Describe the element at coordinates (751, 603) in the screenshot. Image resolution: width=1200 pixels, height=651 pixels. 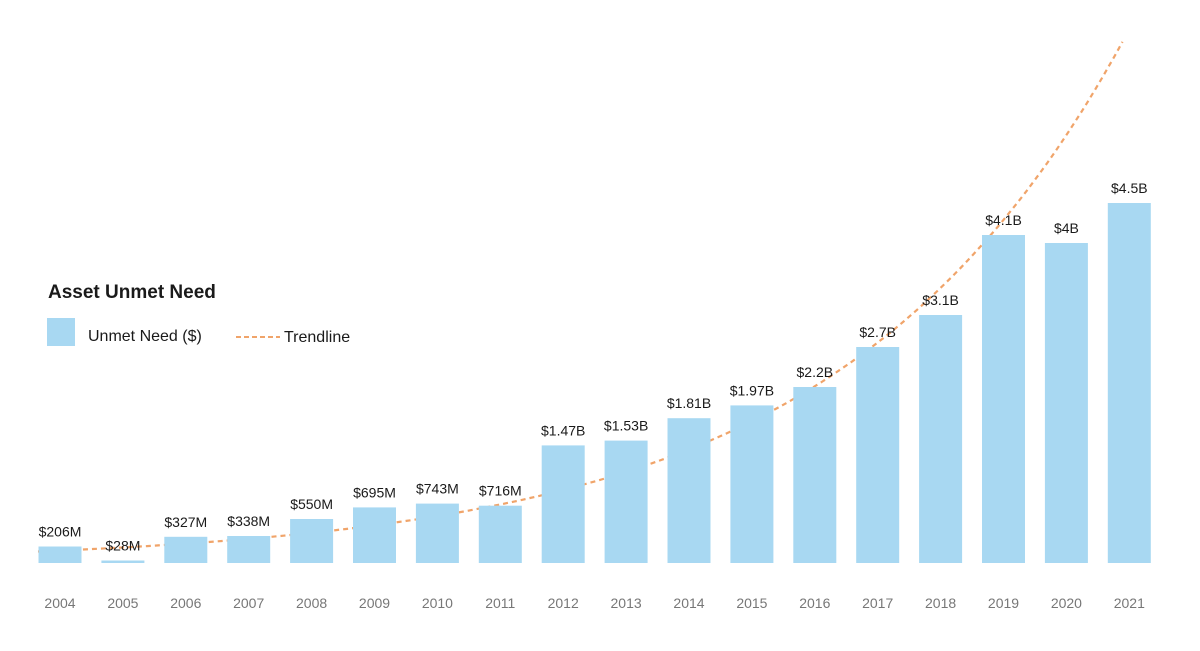
I see `x-tick-2015: 2015` at that location.